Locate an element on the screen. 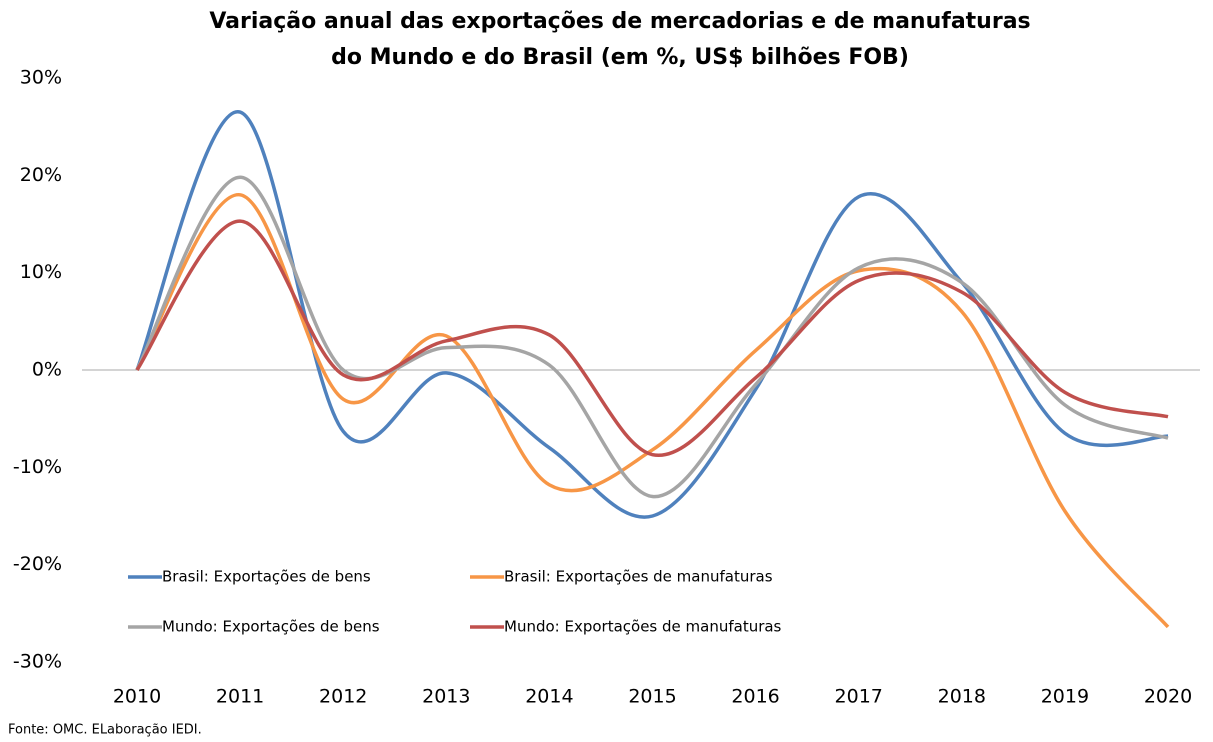 The height and width of the screenshot is (742, 1213). x-tick-label: 2015 is located at coordinates (652, 697).